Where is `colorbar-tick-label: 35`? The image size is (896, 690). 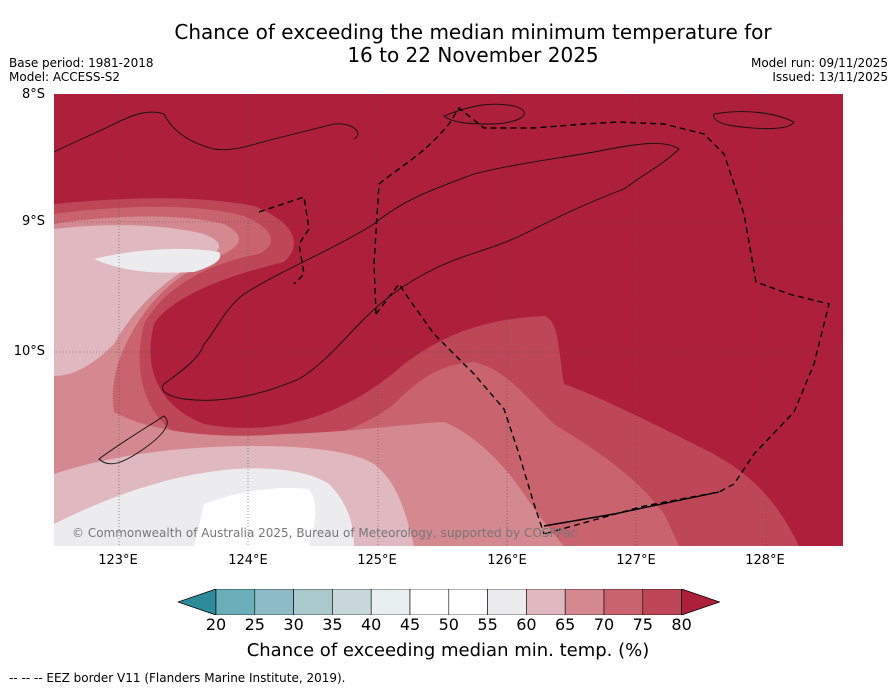 colorbar-tick-label: 35 is located at coordinates (332, 624).